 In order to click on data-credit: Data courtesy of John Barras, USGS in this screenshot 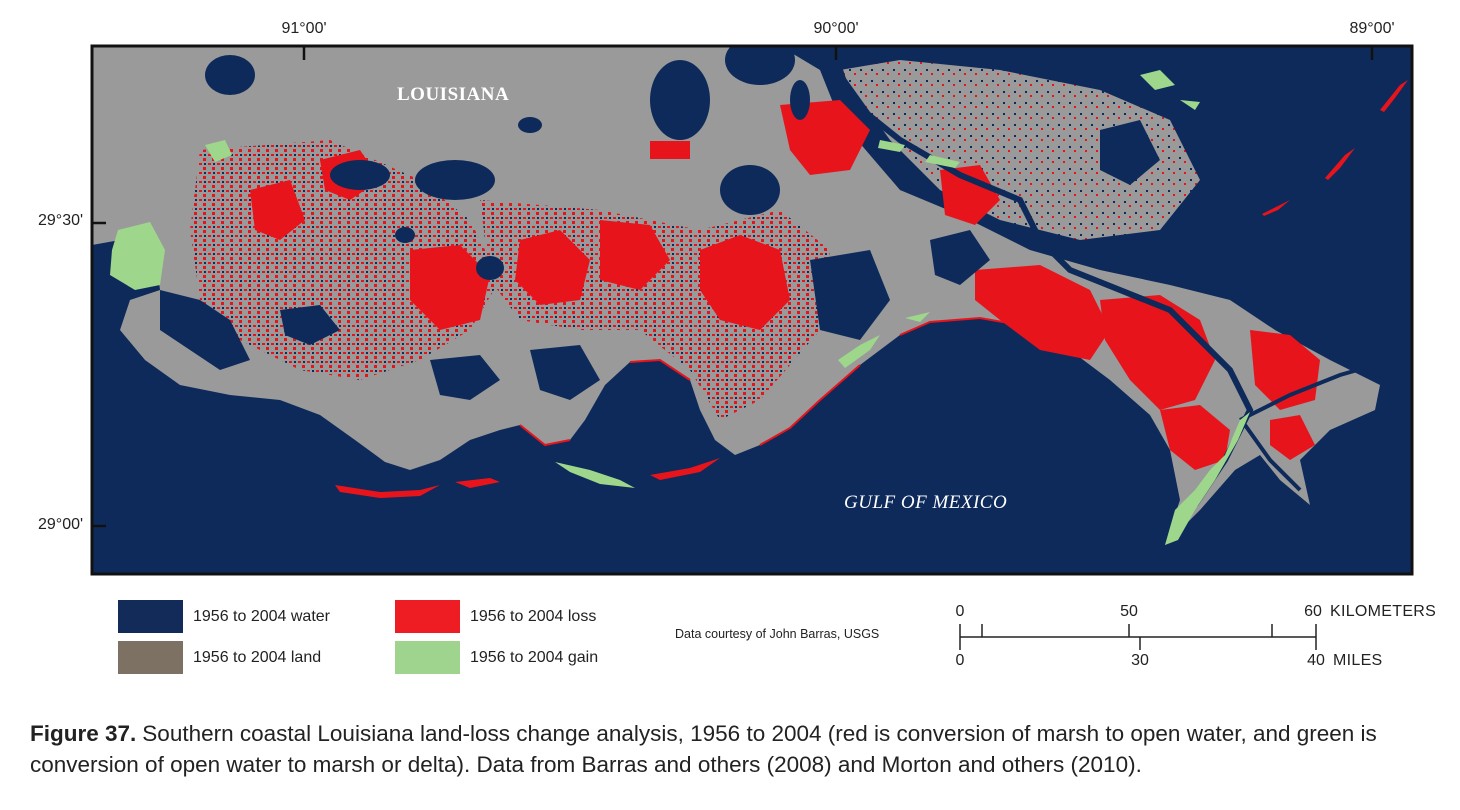, I will do `click(777, 634)`.